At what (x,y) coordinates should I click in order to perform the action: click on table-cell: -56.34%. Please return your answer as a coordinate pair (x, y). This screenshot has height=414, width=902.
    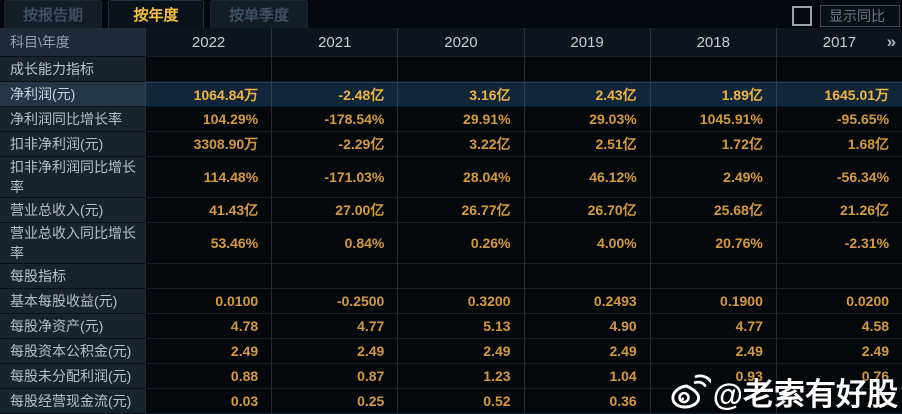
    Looking at the image, I should click on (838, 177).